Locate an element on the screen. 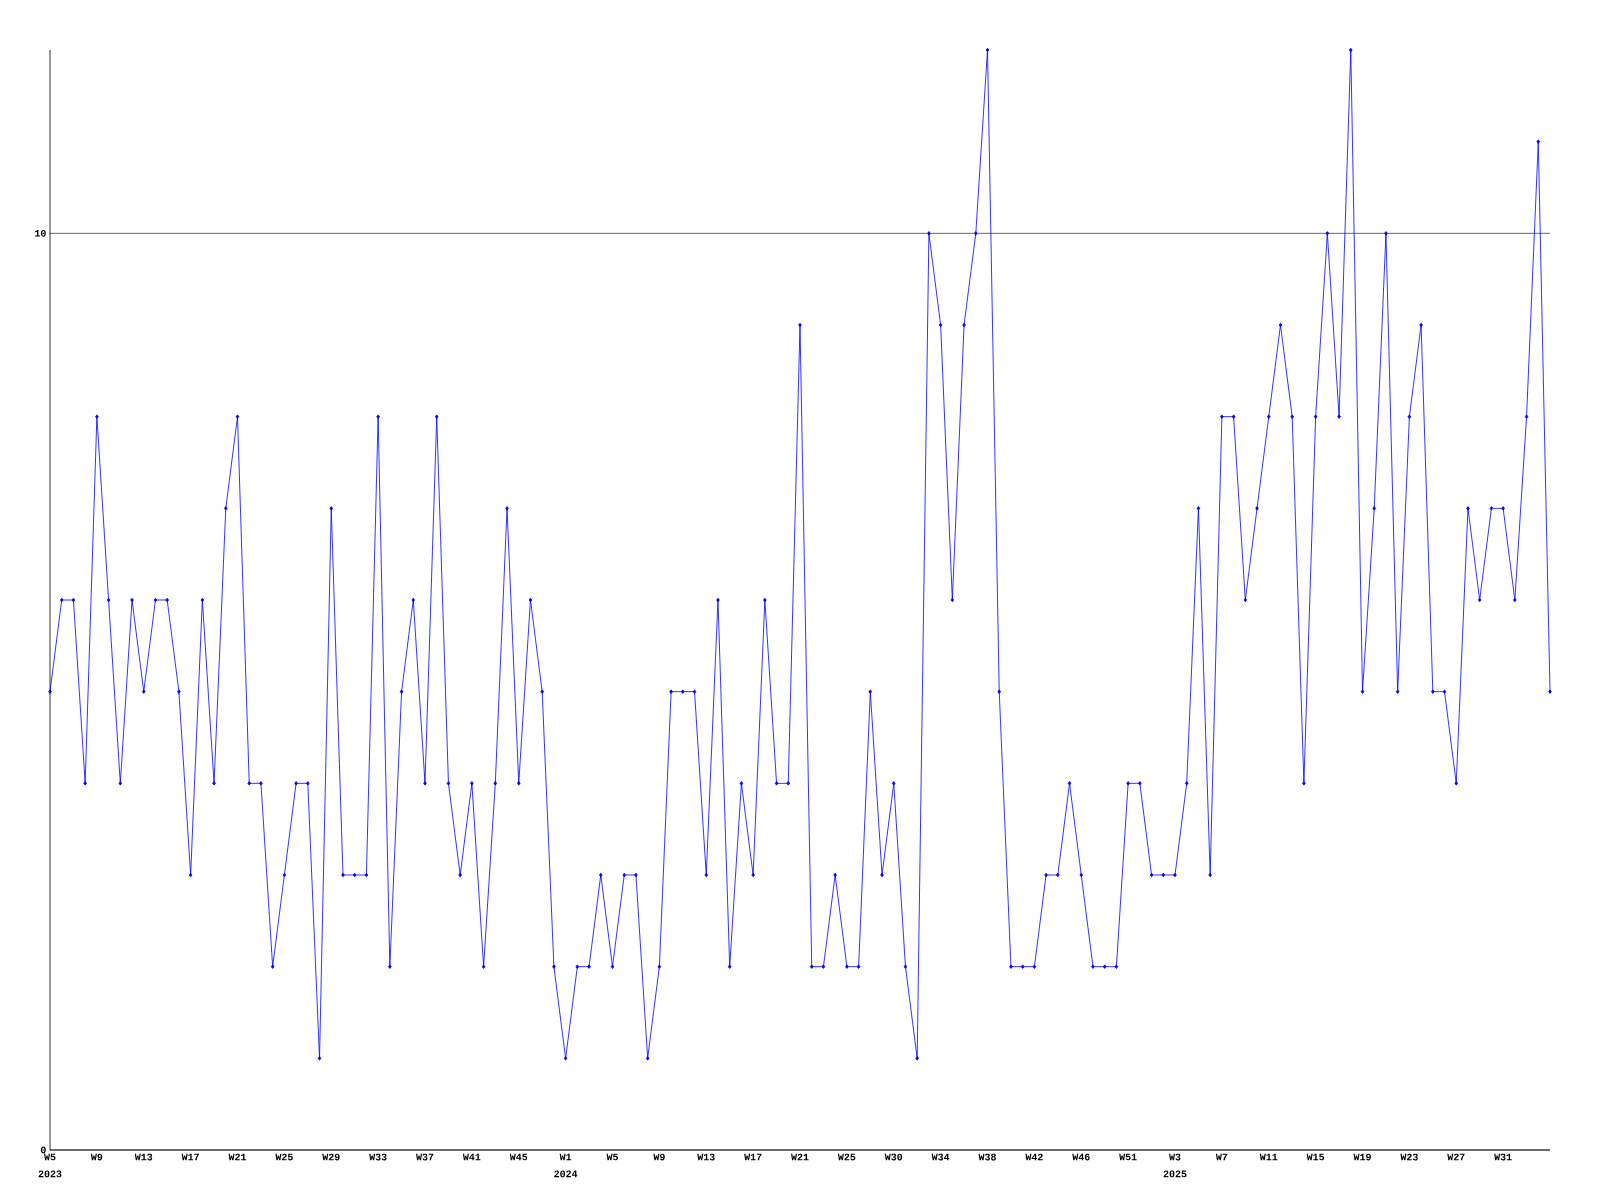 The height and width of the screenshot is (1200, 1600). x-tick-label: W51 is located at coordinates (1128, 1157).